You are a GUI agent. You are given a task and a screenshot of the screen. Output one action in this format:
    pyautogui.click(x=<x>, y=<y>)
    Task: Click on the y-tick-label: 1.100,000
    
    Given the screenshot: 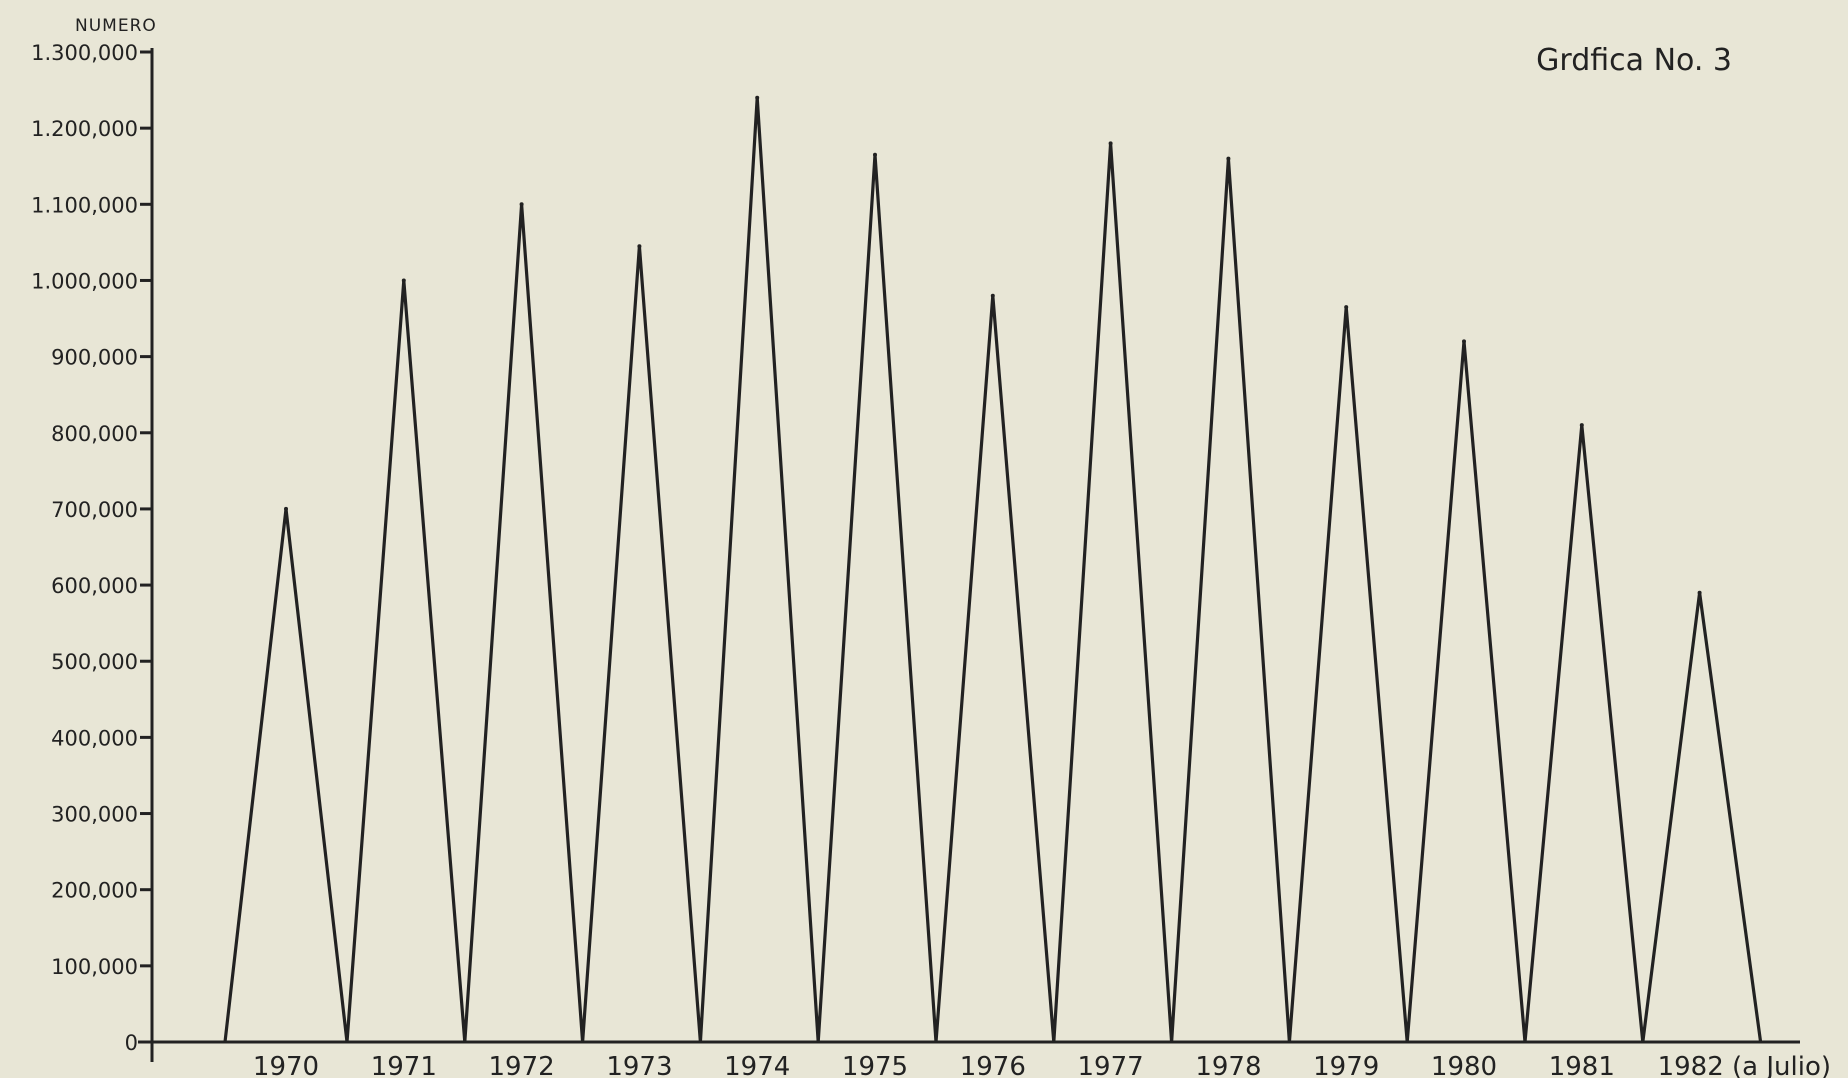 What is the action you would take?
    pyautogui.click(x=84, y=205)
    